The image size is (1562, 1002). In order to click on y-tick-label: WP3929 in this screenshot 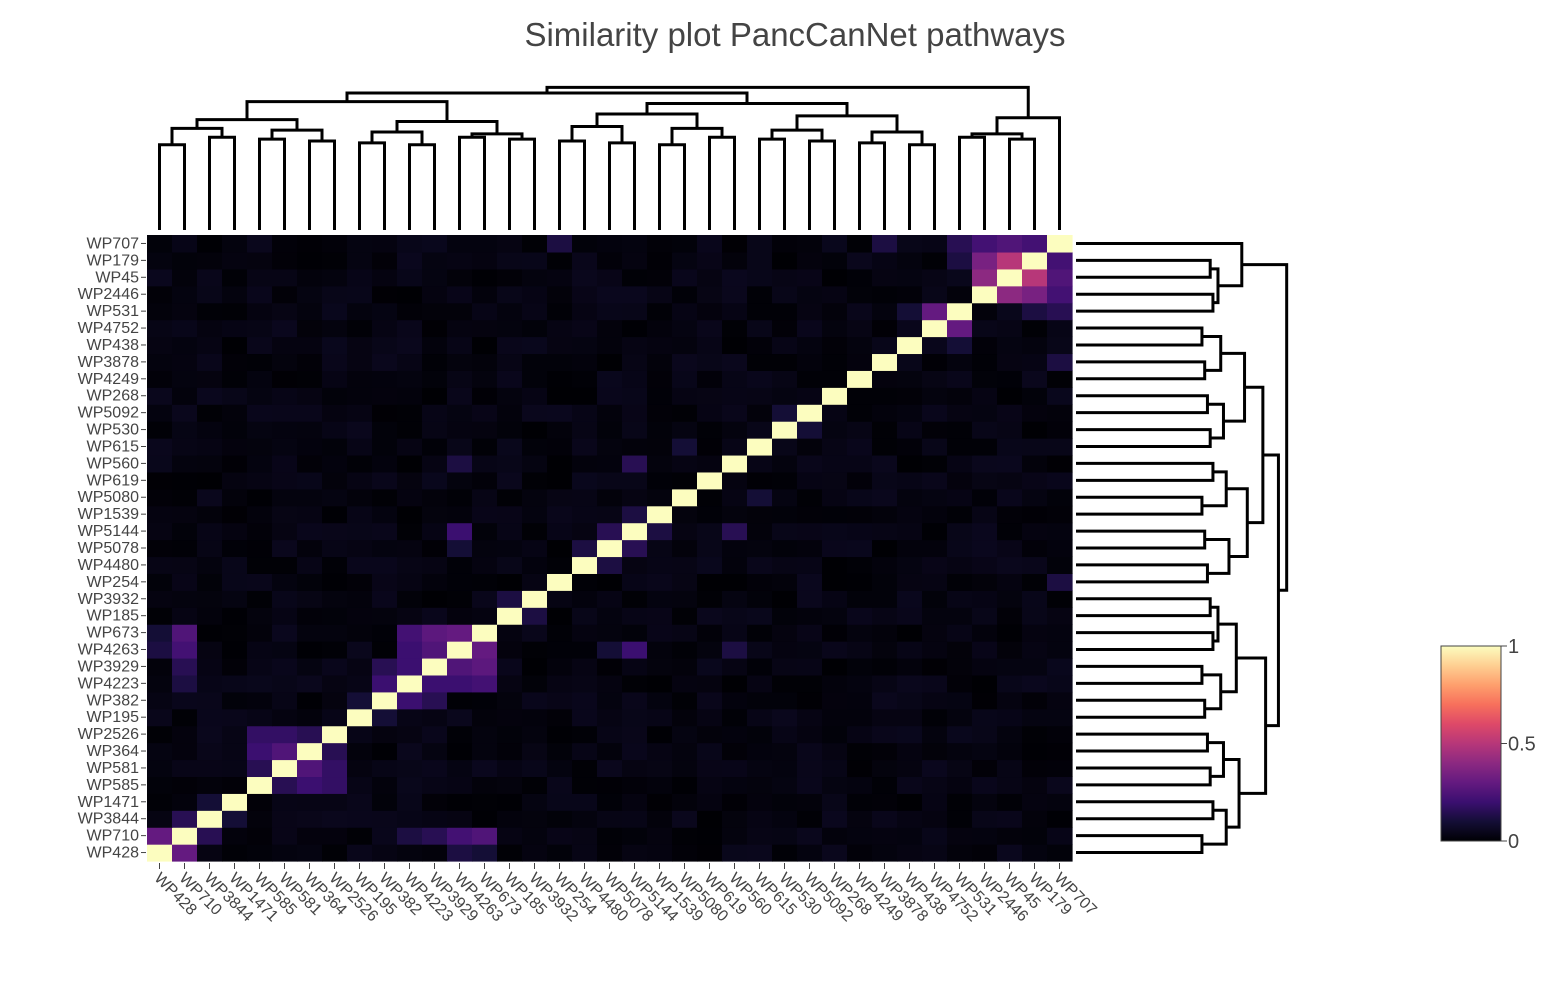, I will do `click(108, 666)`.